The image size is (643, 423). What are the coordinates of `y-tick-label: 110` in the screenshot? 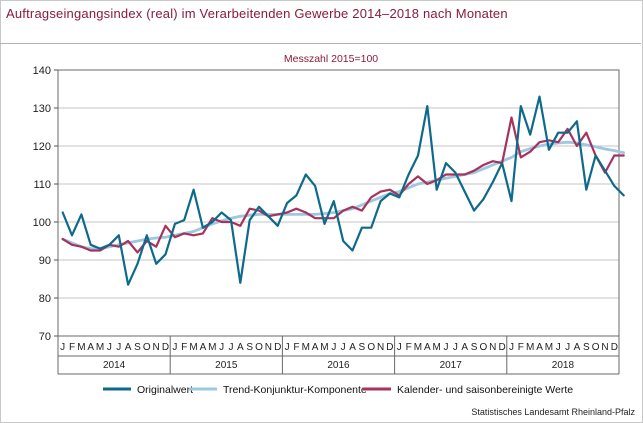 It's located at (42, 185).